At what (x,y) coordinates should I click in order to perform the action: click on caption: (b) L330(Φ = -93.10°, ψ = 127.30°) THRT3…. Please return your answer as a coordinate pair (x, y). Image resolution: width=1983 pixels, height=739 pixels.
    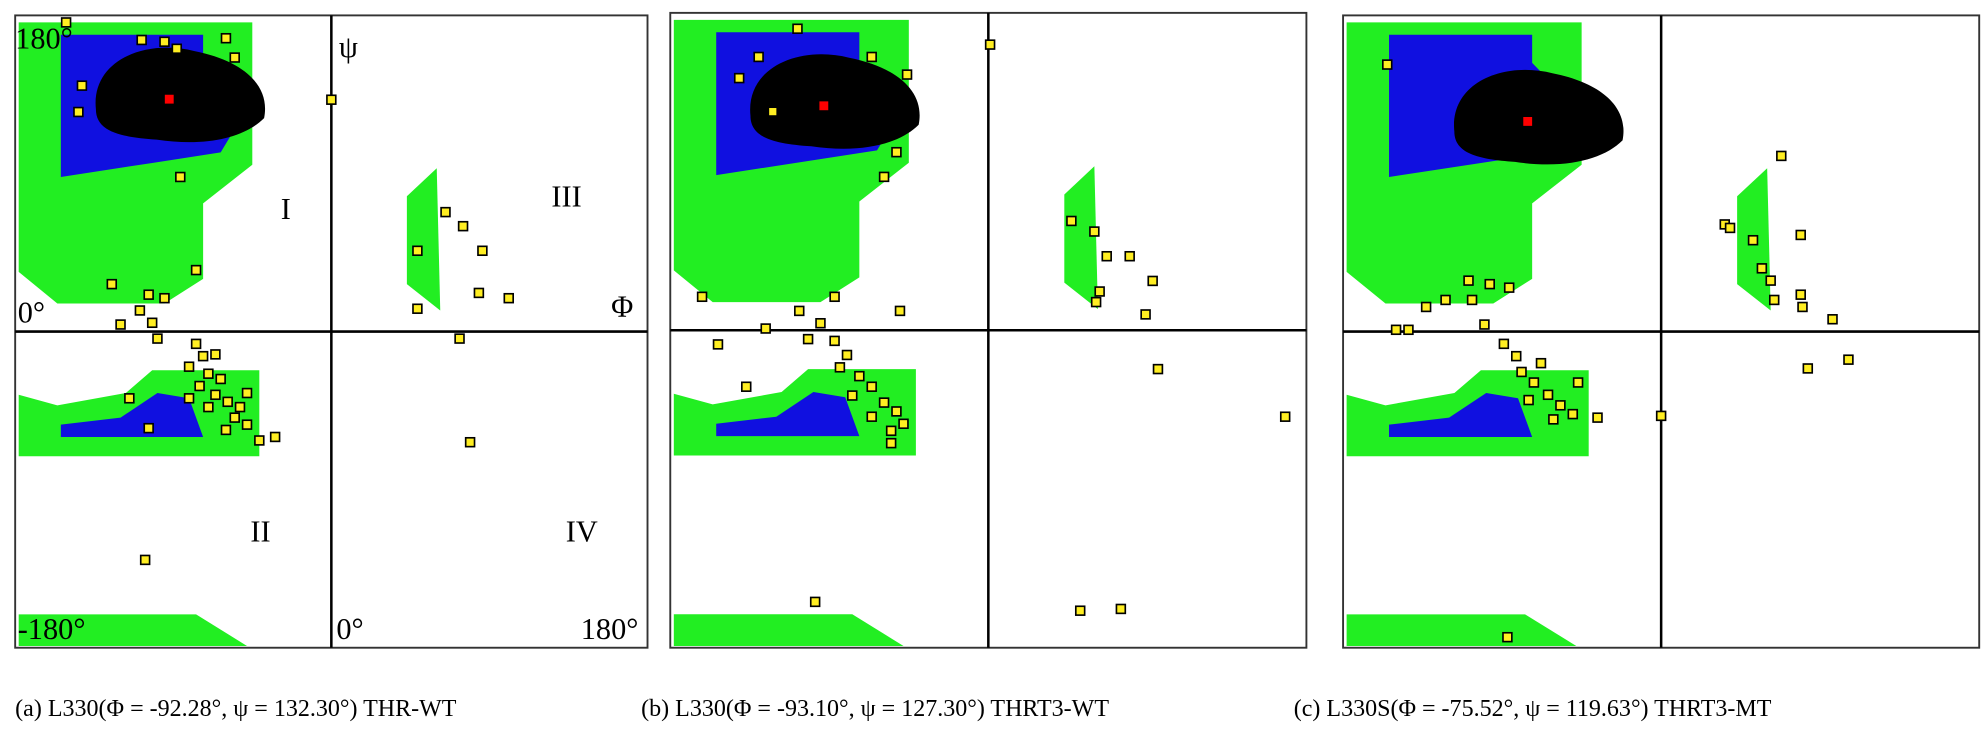
    Looking at the image, I should click on (875, 709).